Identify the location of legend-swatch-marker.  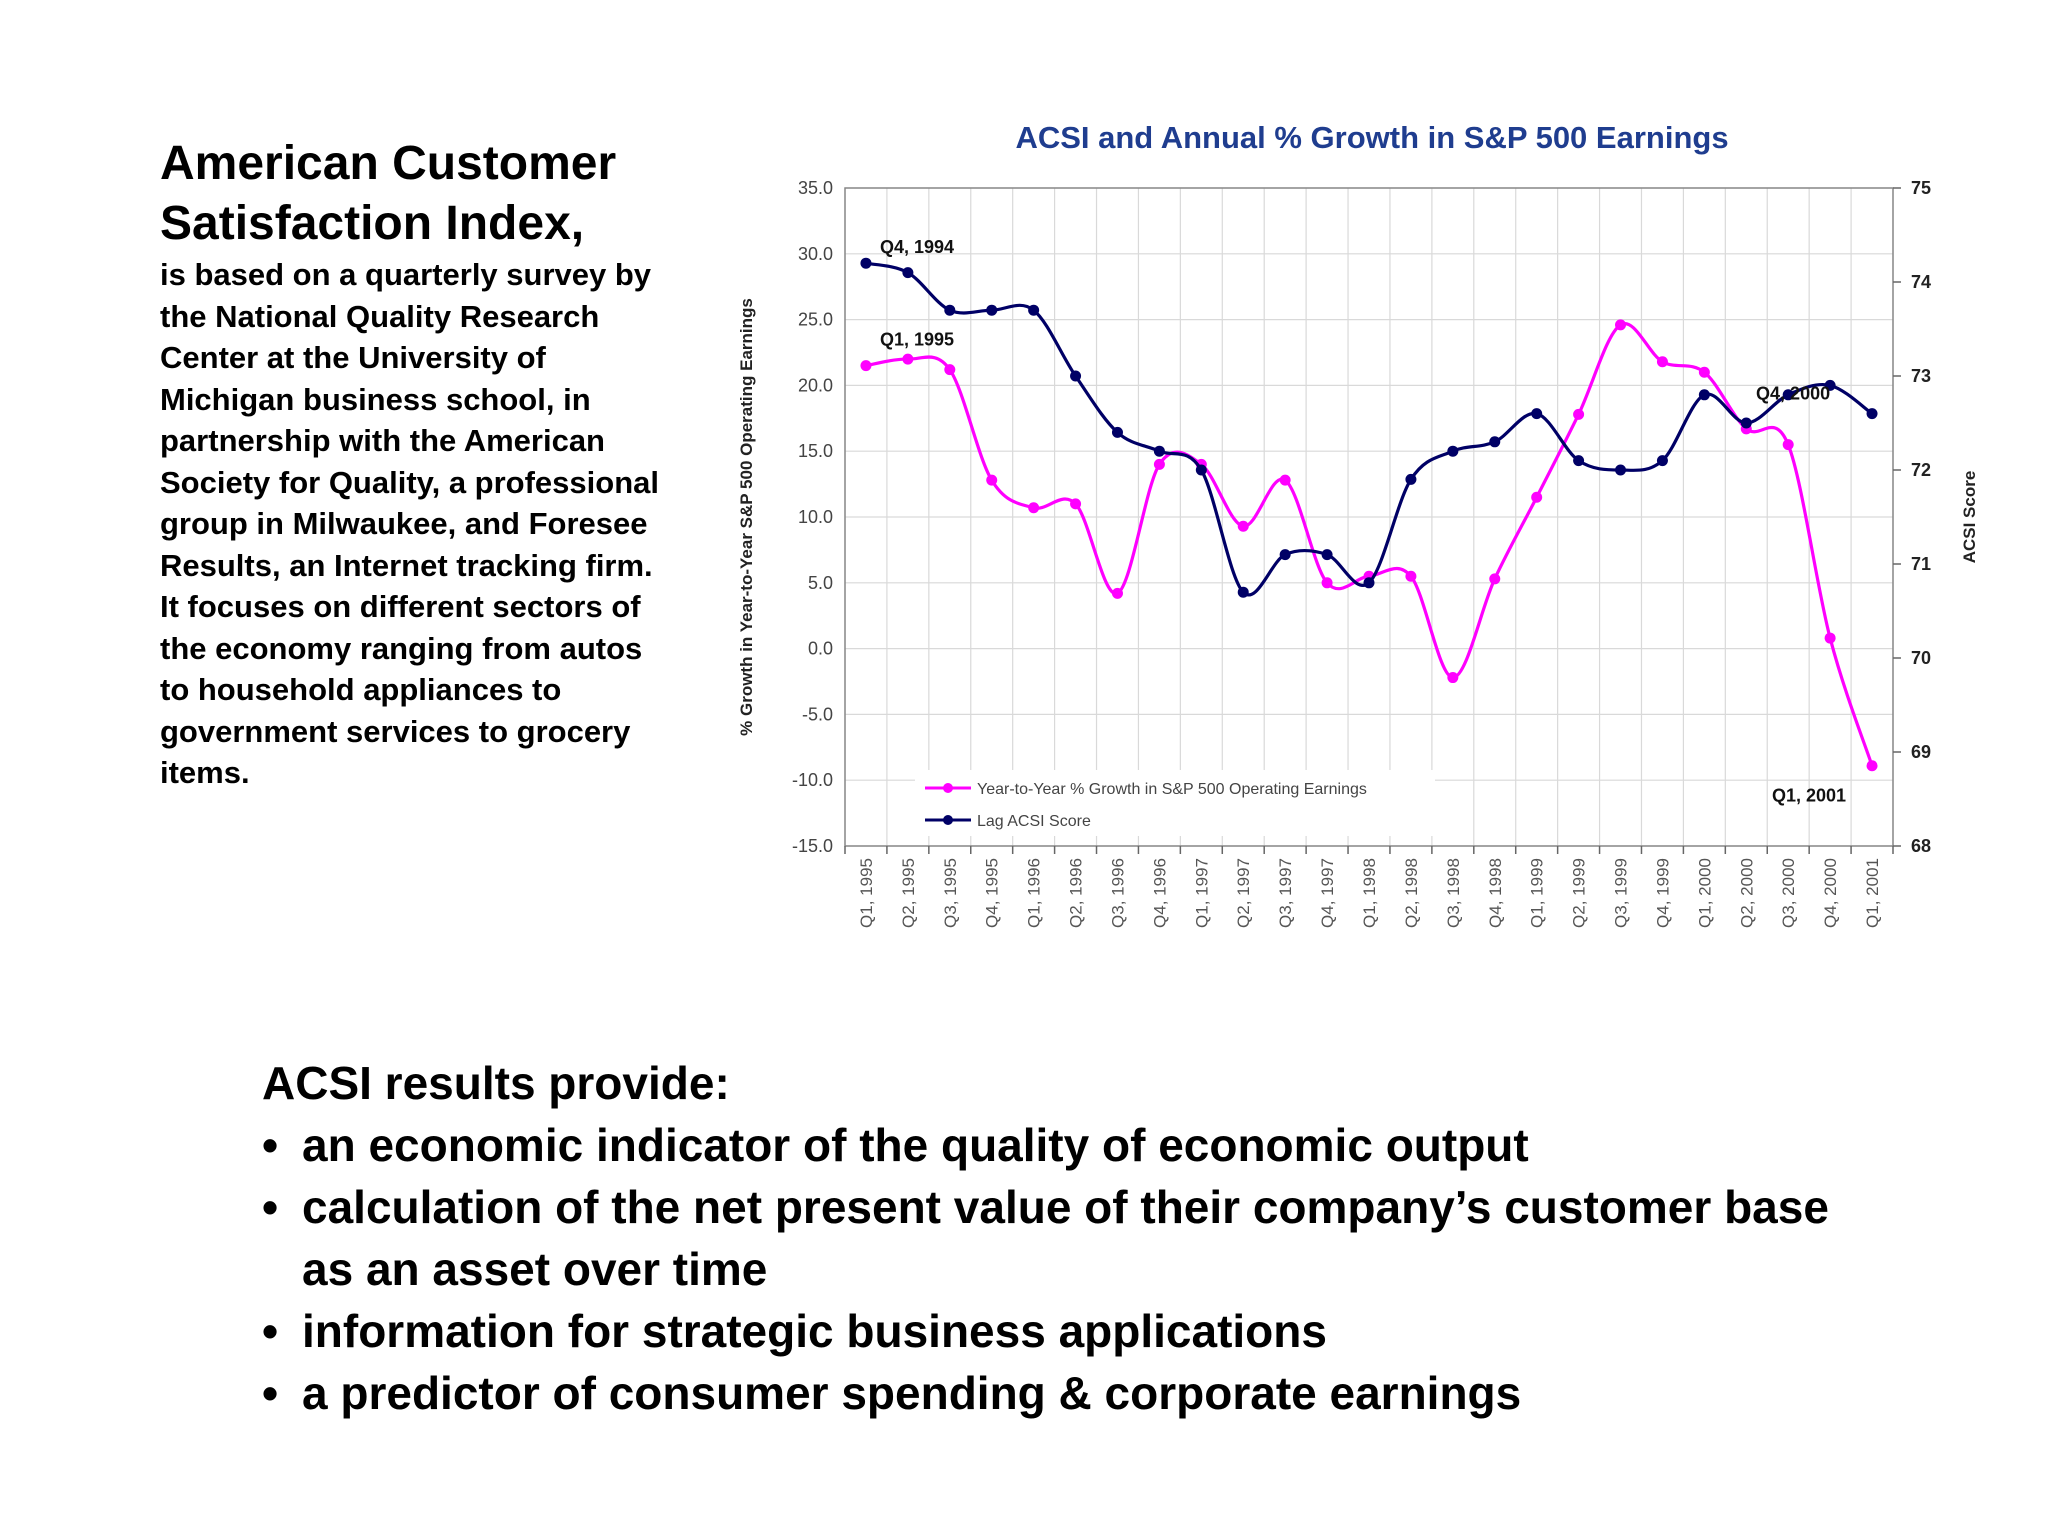
(948, 788).